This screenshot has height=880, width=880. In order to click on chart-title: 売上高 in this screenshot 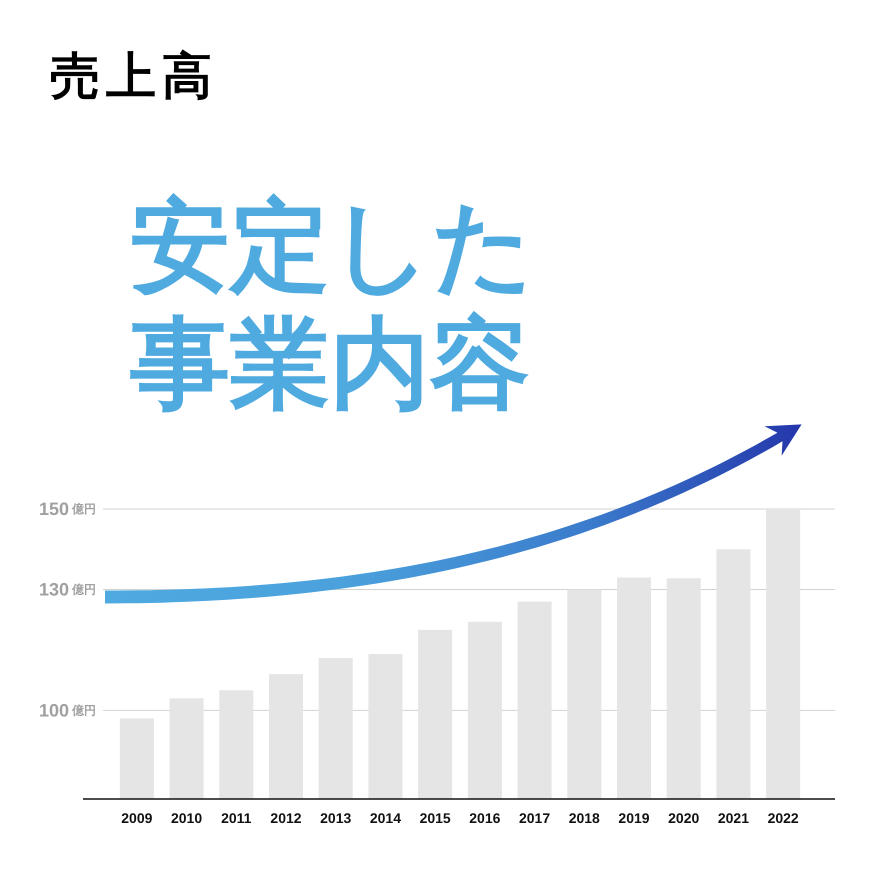, I will do `click(134, 76)`.